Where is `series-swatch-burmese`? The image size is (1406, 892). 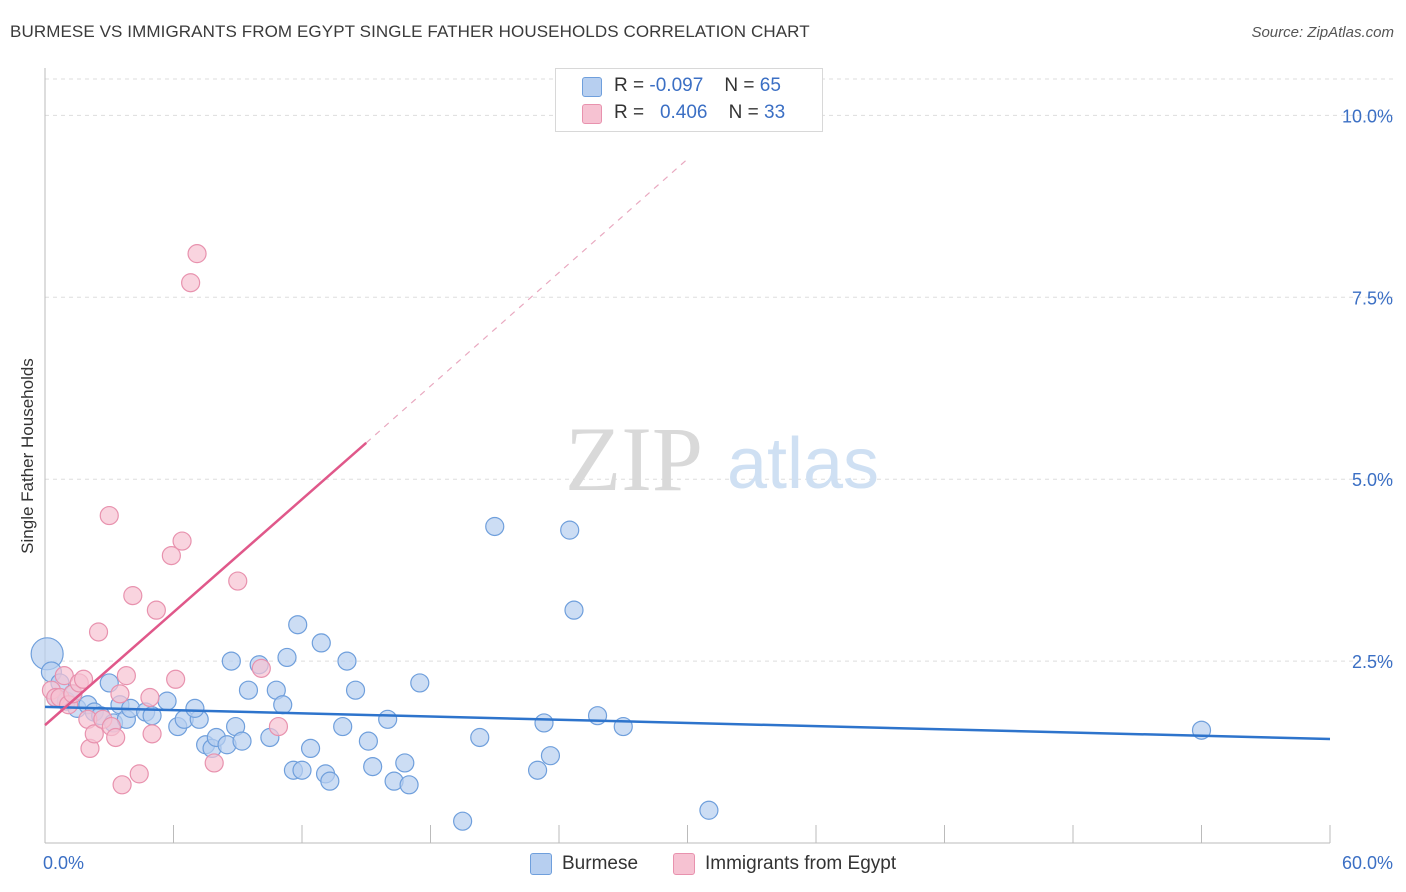 series-swatch-burmese is located at coordinates (541, 864).